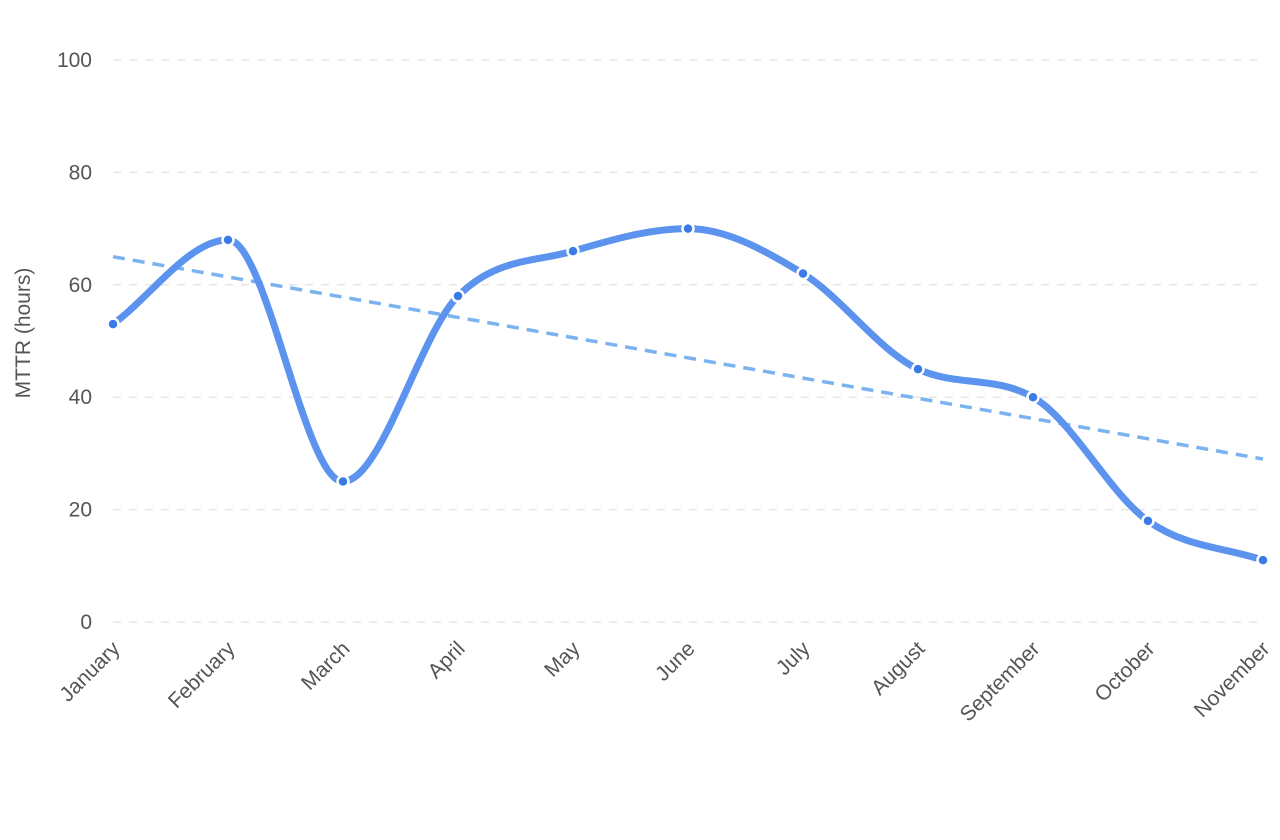 This screenshot has height=840, width=1280. Describe the element at coordinates (898, 668) in the screenshot. I see `x-tick-label: August` at that location.